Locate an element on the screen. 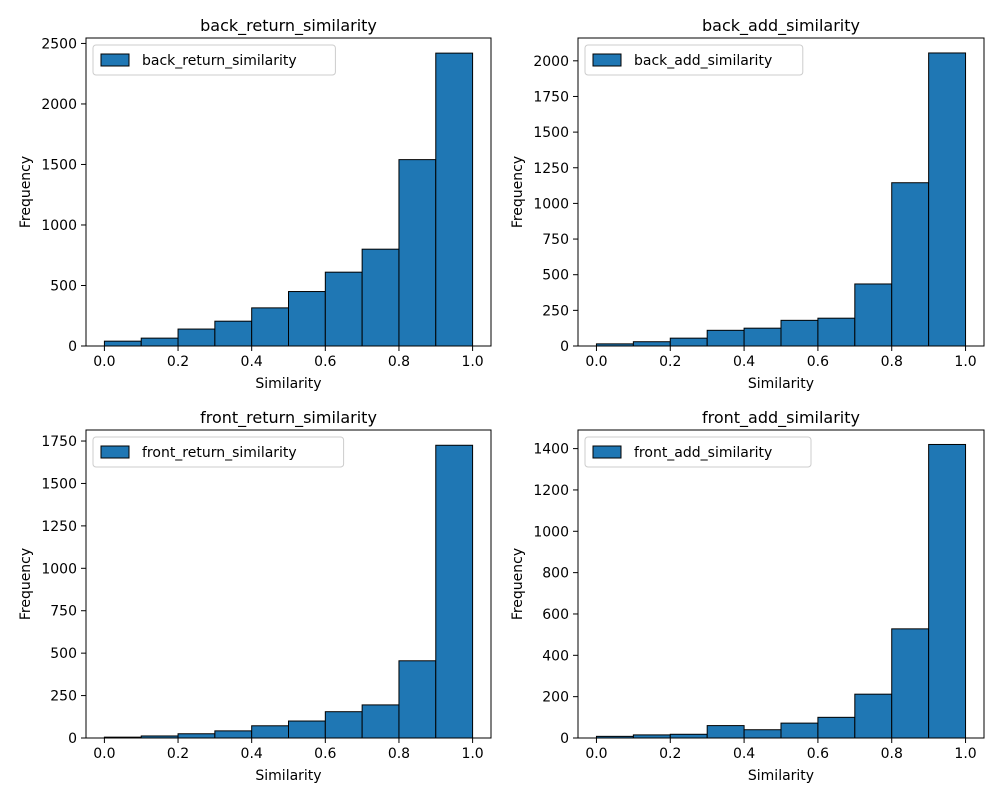  chart-title: front_return_similarity is located at coordinates (288, 418).